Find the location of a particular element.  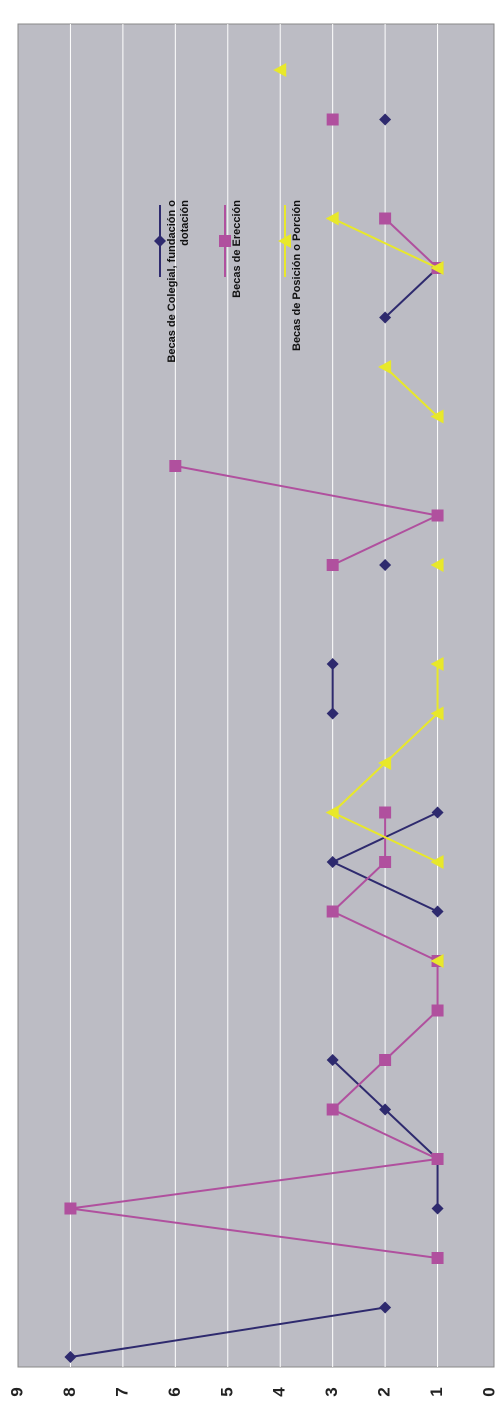

value-tick-label: 7 is located at coordinates (121, 1391).